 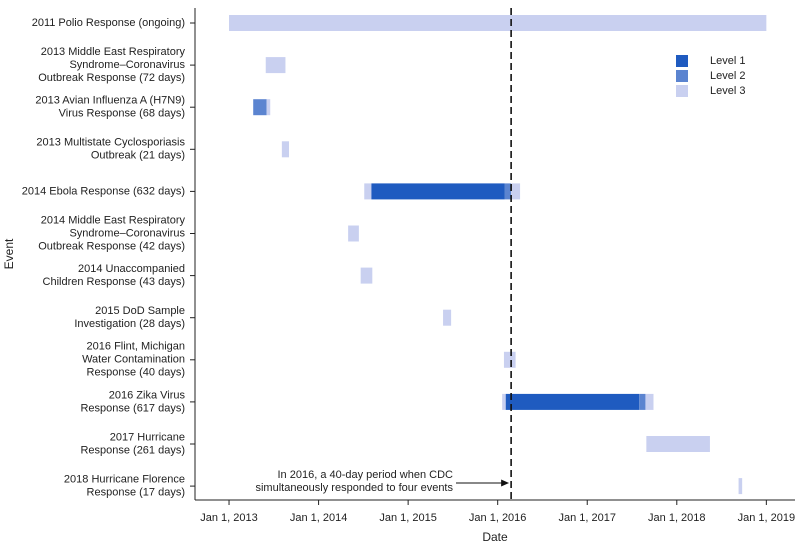 I want to click on arrow-head, so click(x=505, y=483).